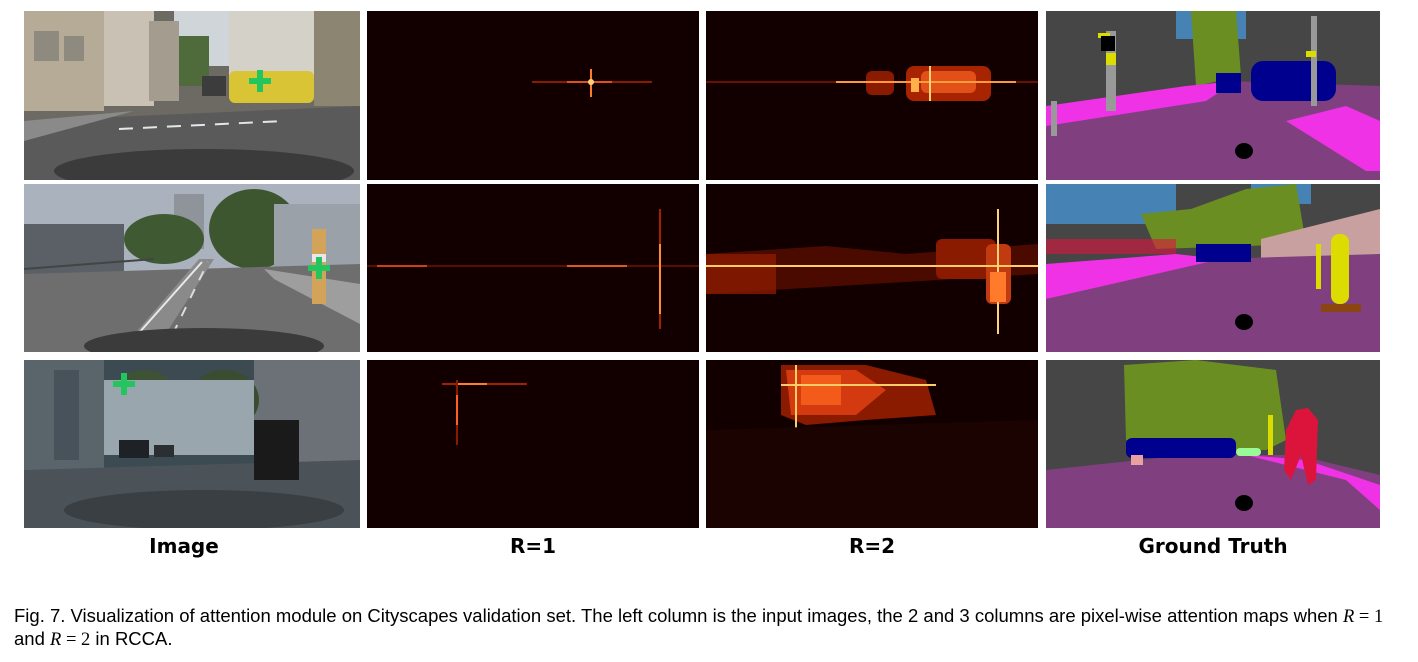 The width and height of the screenshot is (1418, 662). I want to click on caption-eq1: =, so click(1364, 617).